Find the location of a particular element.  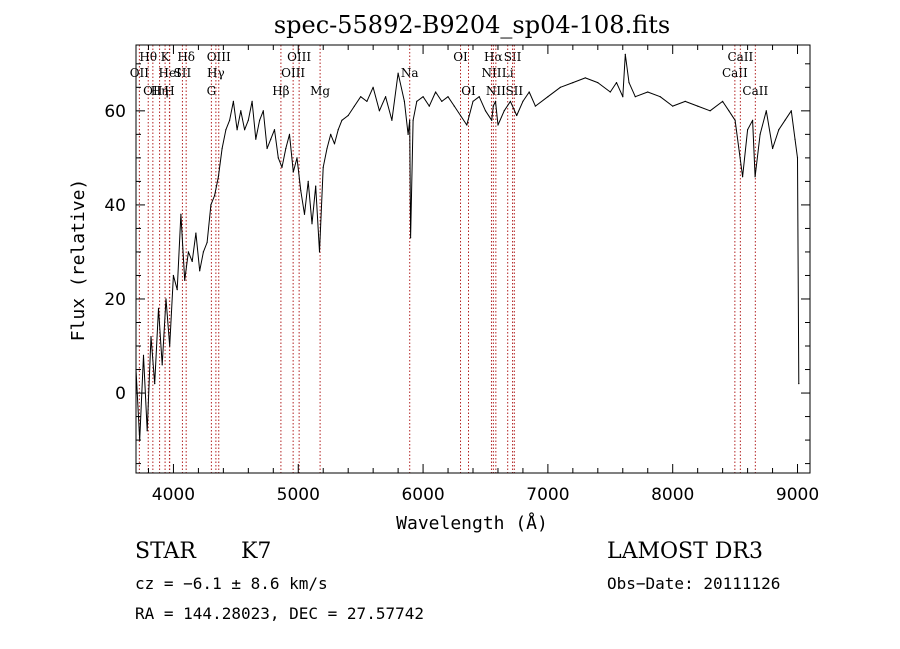

line-label-11: OIII is located at coordinates (219, 57).